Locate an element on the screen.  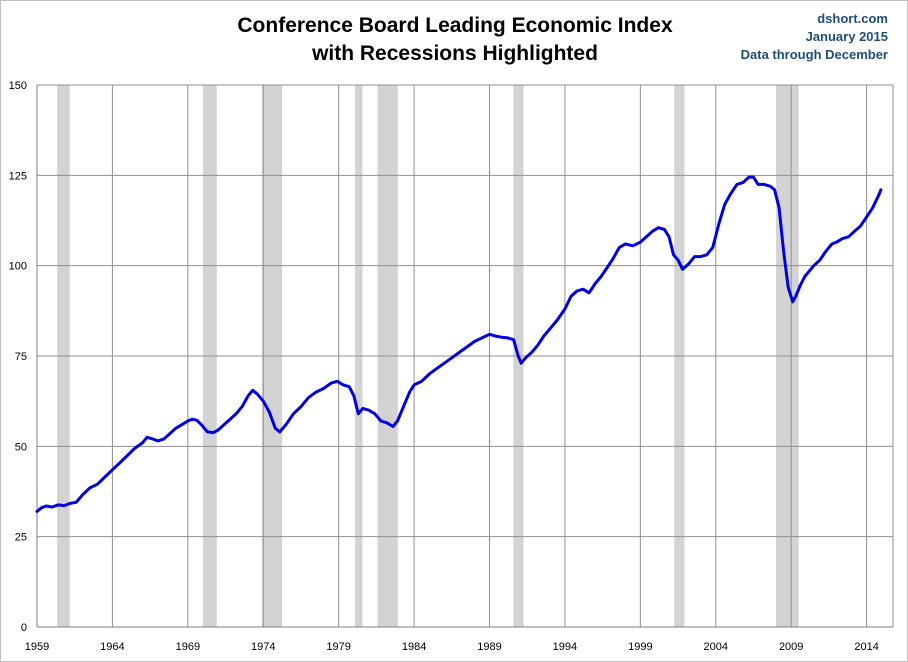
x-tick-label-2009: 2009 is located at coordinates (791, 647).